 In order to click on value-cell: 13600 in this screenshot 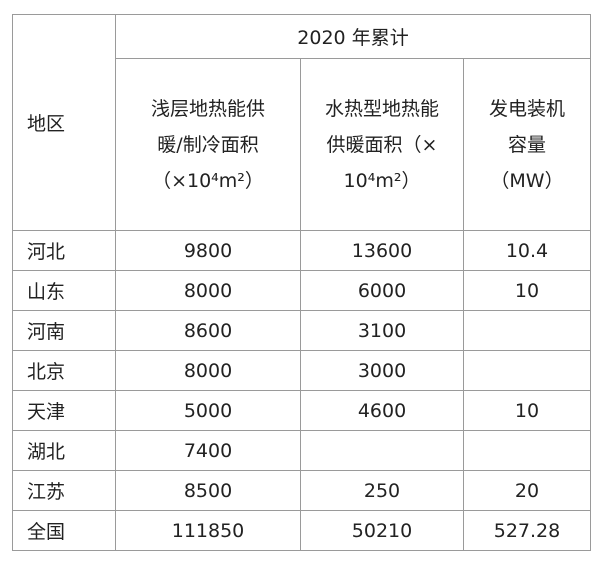, I will do `click(382, 250)`.